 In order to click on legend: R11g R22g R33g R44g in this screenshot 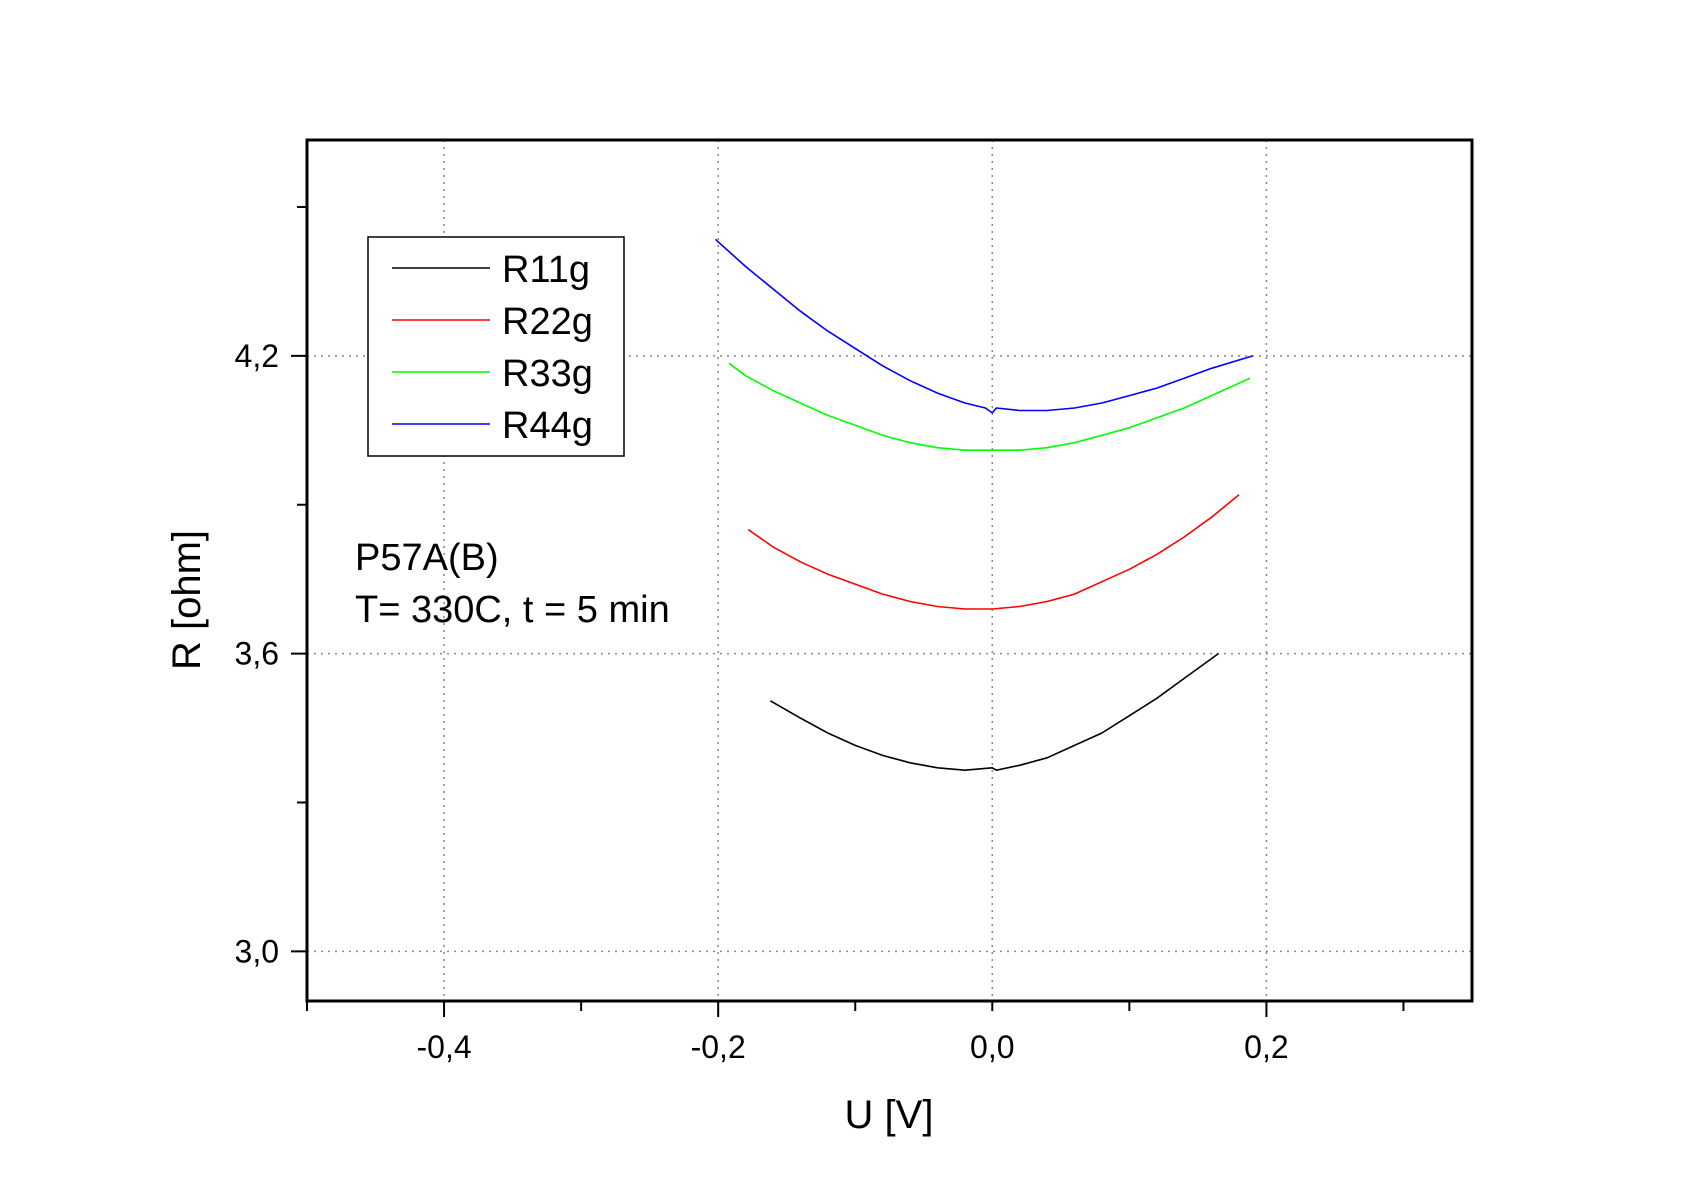, I will do `click(496, 346)`.